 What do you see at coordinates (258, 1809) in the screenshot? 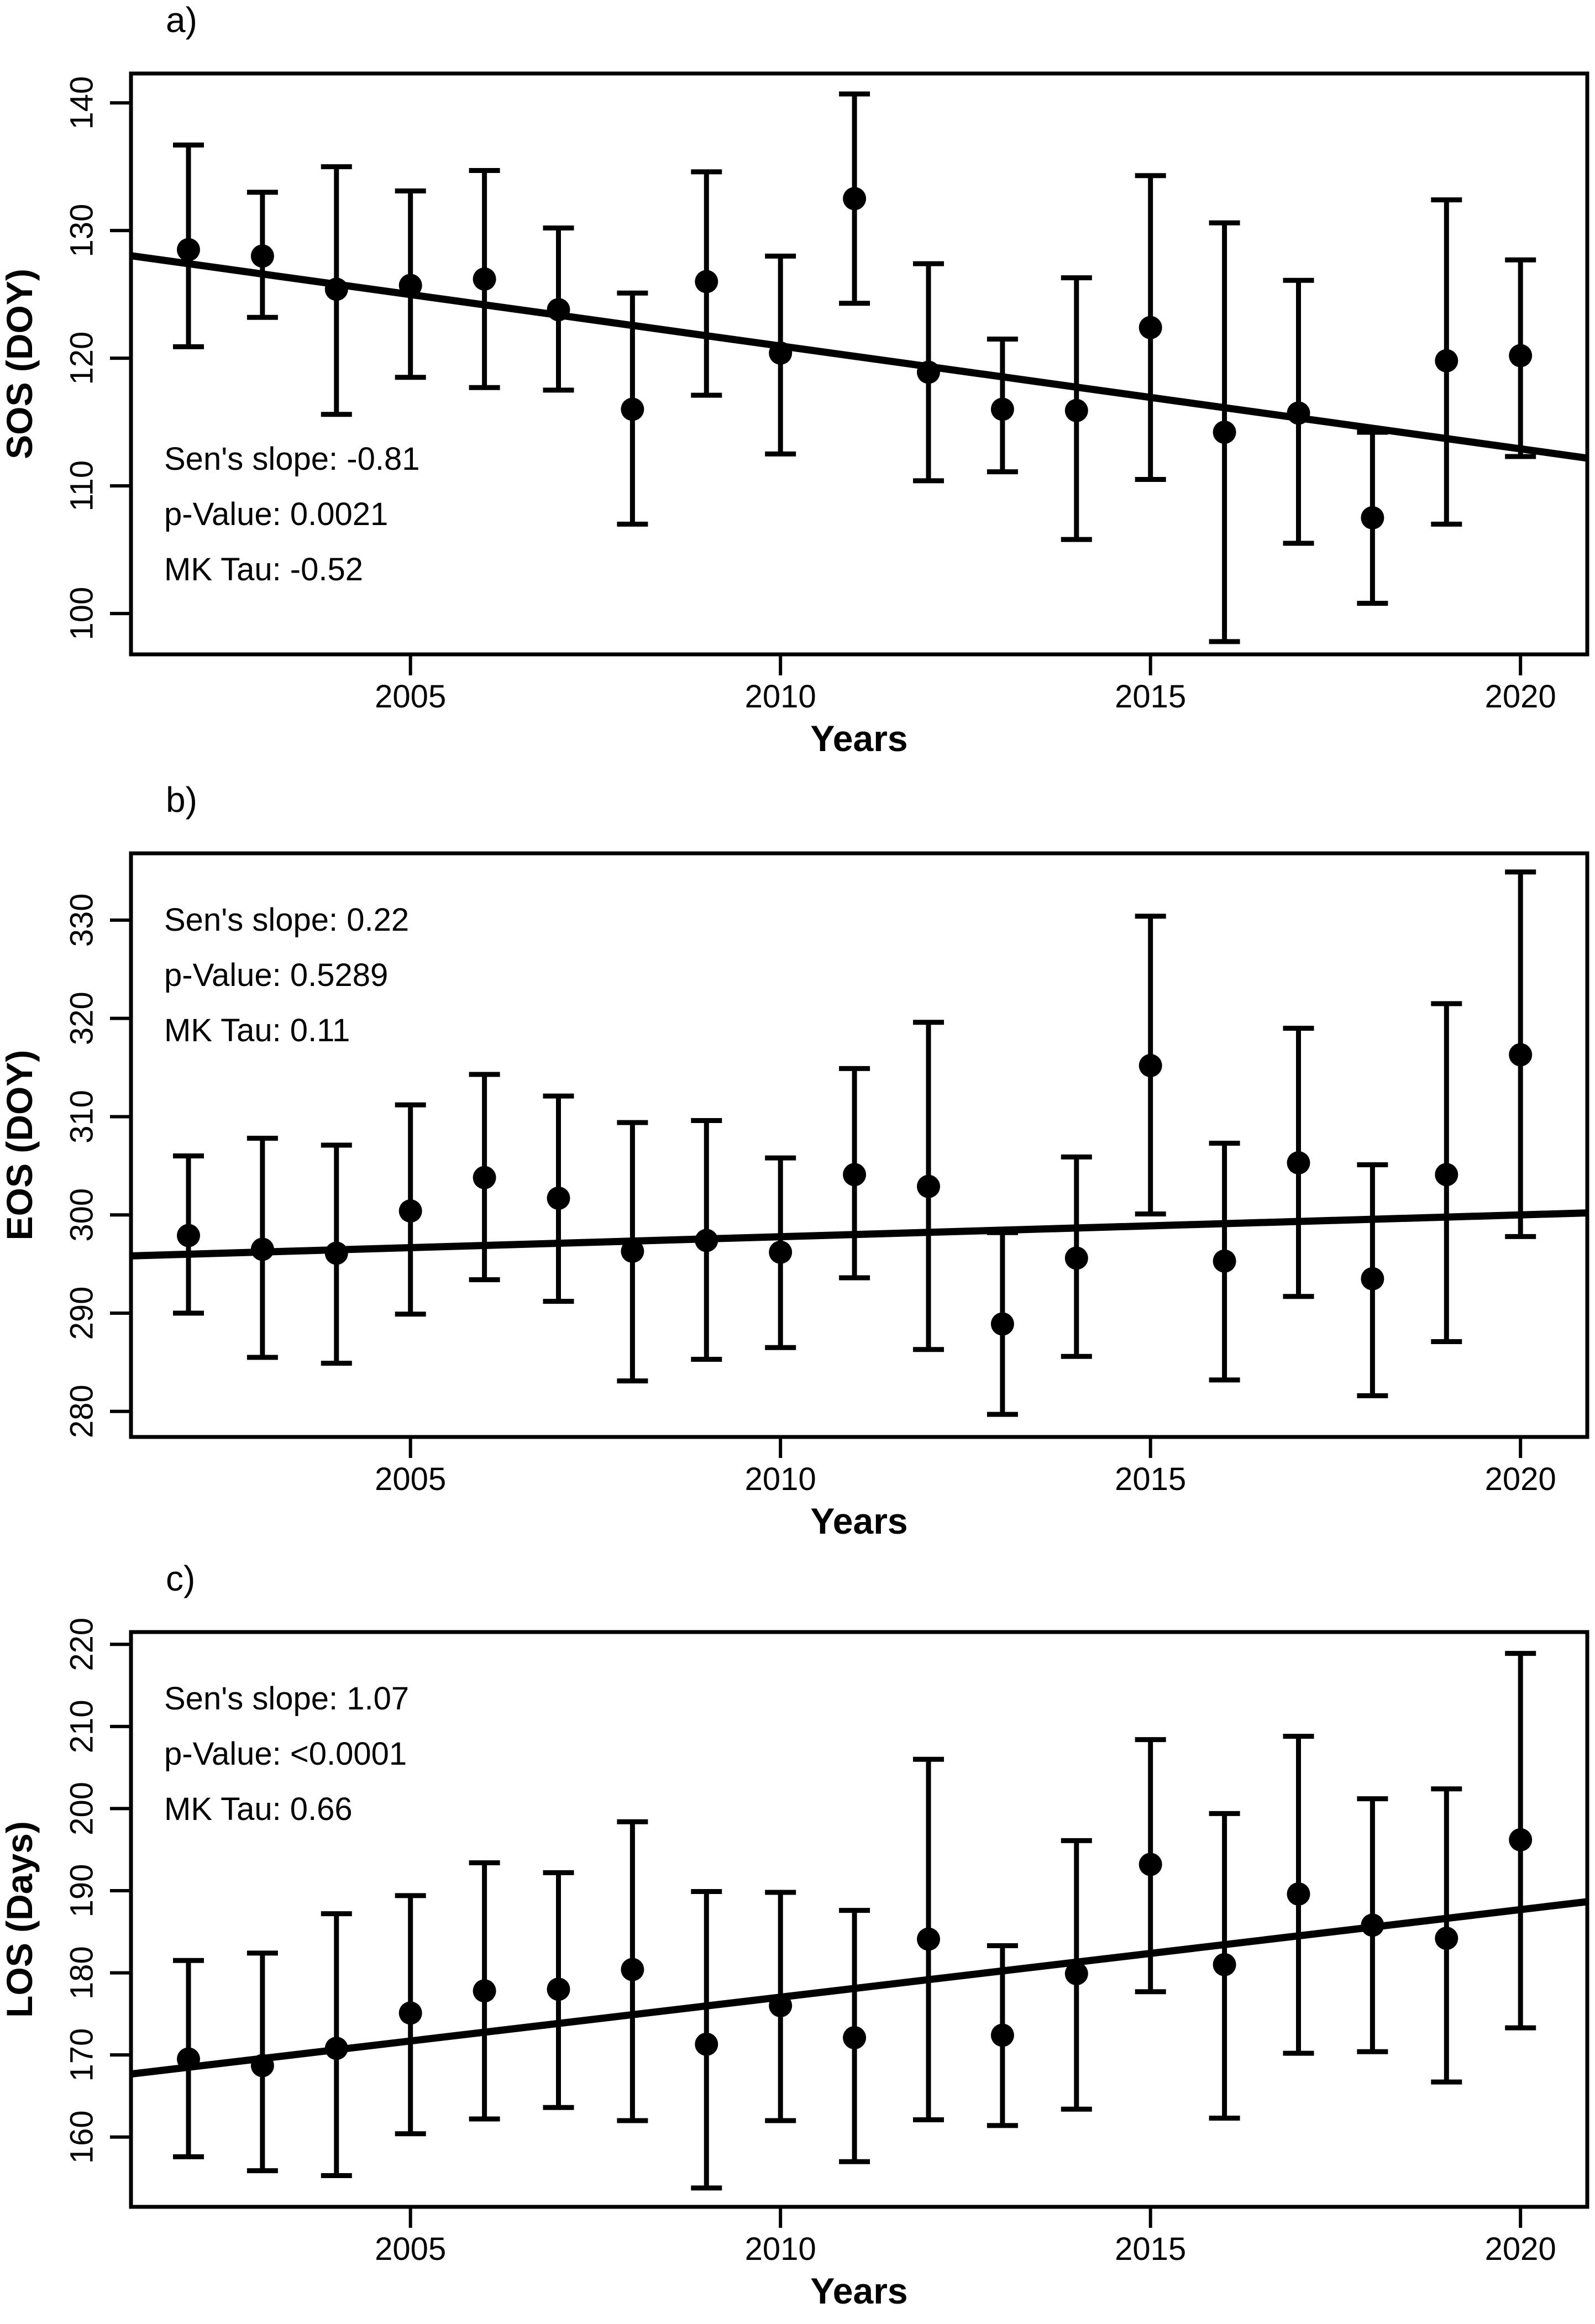
I see `stats-annotation: MK Tau: 0.66` at bounding box center [258, 1809].